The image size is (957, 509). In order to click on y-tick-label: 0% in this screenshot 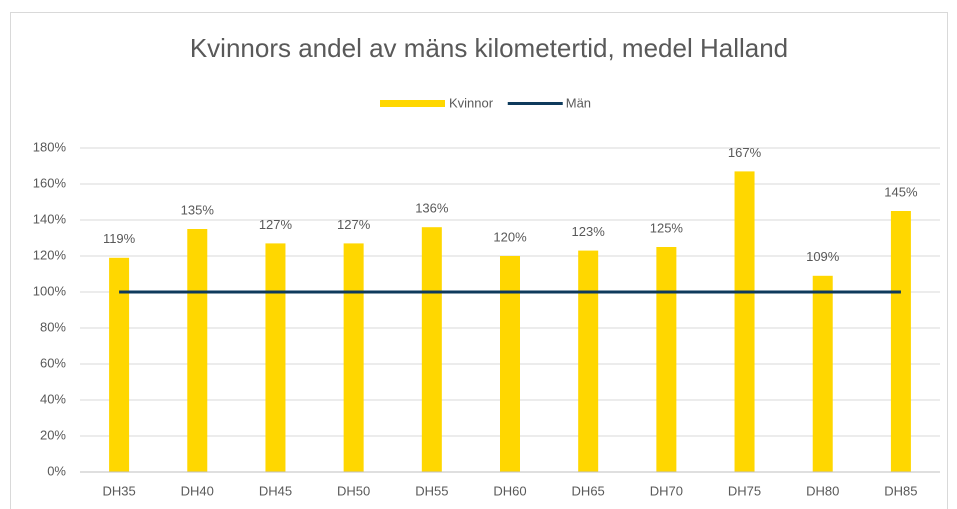, I will do `click(56, 470)`.